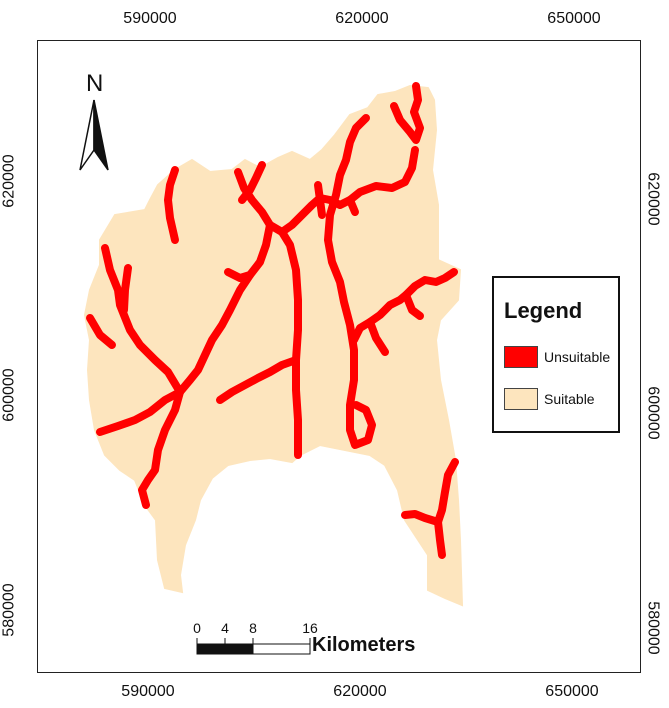 Image resolution: width=669 pixels, height=708 pixels. Describe the element at coordinates (362, 18) in the screenshot. I see `top-tick-620000: 620000` at that location.